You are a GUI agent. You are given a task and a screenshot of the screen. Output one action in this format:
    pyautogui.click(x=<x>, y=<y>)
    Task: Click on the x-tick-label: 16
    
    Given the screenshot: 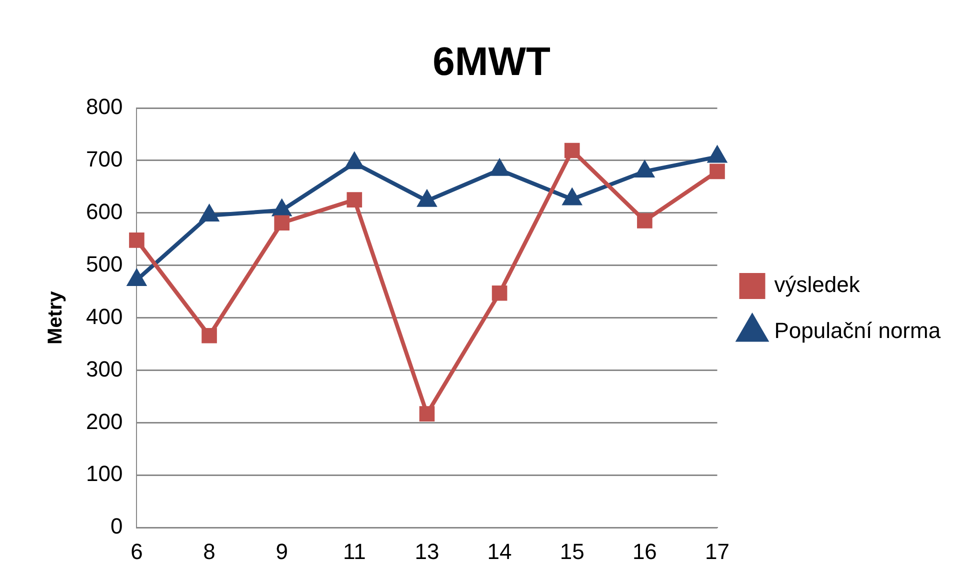 What is the action you would take?
    pyautogui.click(x=644, y=551)
    